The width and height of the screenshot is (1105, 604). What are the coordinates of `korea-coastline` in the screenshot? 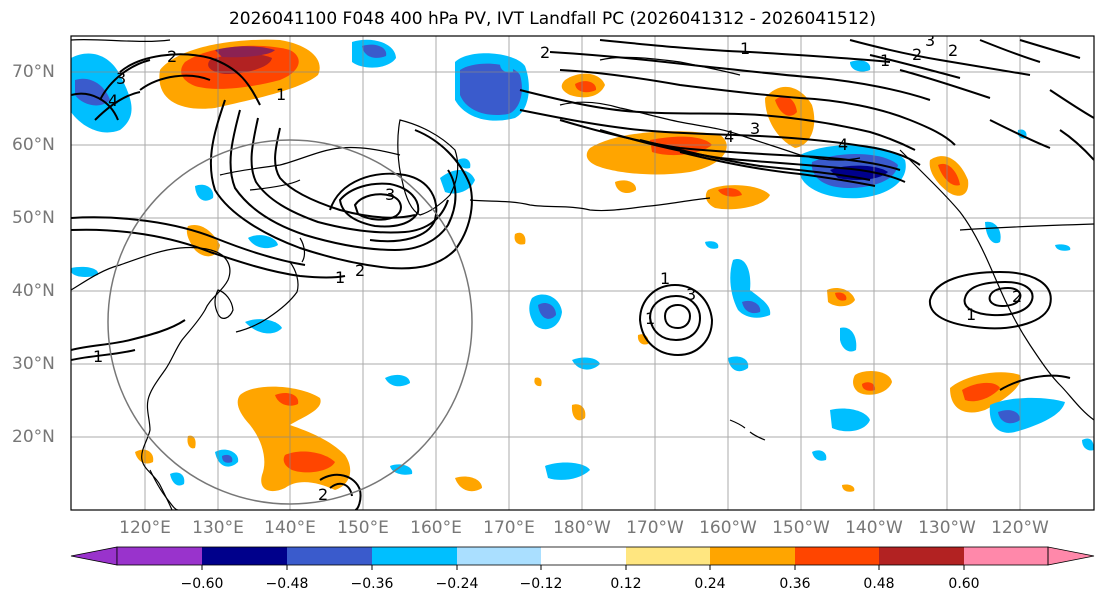 It's located at (224, 304).